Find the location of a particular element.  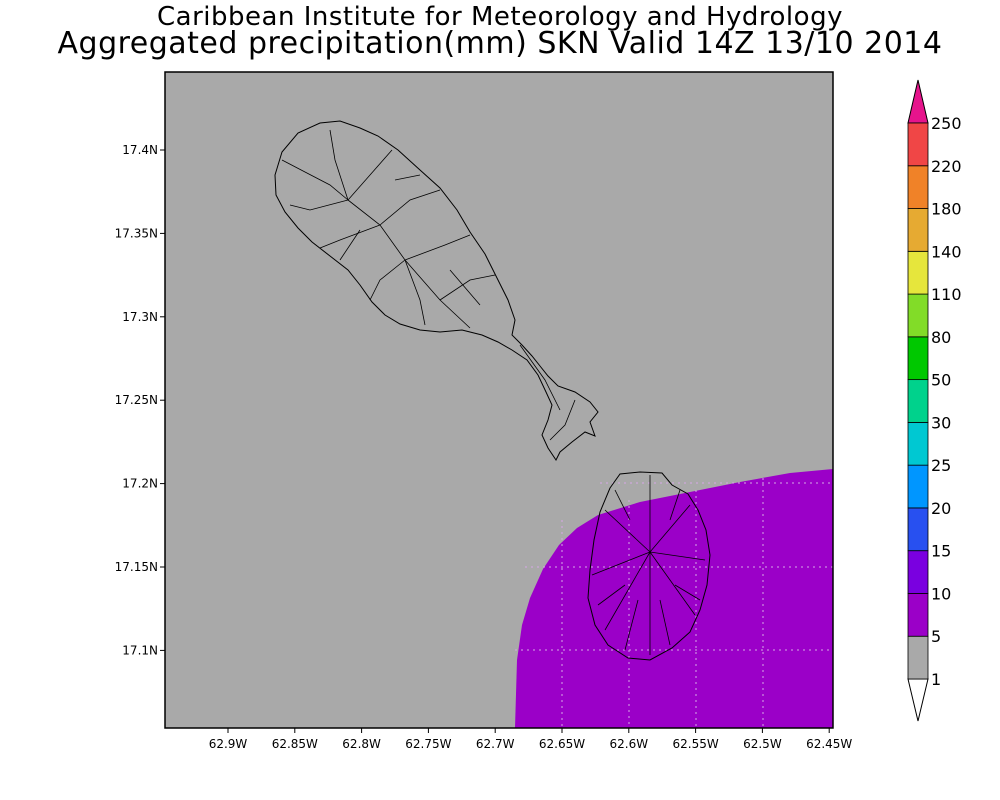

colorbar-label: 20 is located at coordinates (941, 508).